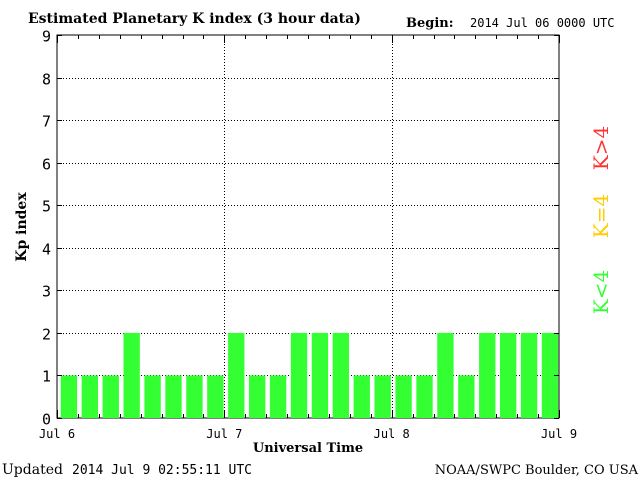 This screenshot has width=640, height=480. What do you see at coordinates (559, 434) in the screenshot?
I see `x-tick-label: Jul 9` at bounding box center [559, 434].